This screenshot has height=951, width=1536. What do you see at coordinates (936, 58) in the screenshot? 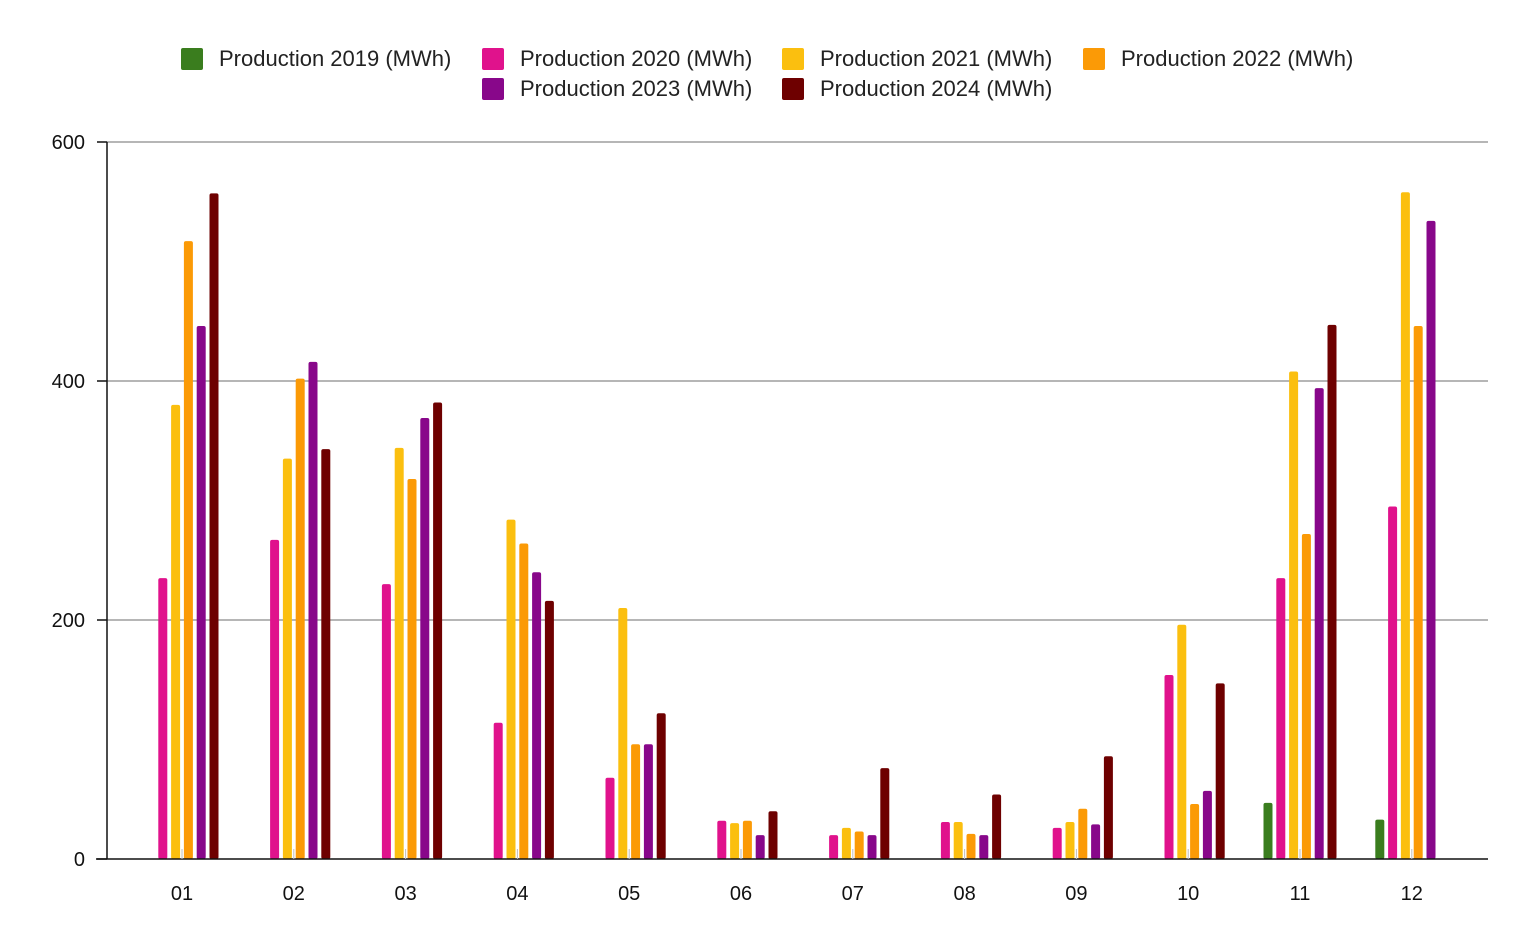
I see `legend-label: Production 2021 (MWh)` at bounding box center [936, 58].